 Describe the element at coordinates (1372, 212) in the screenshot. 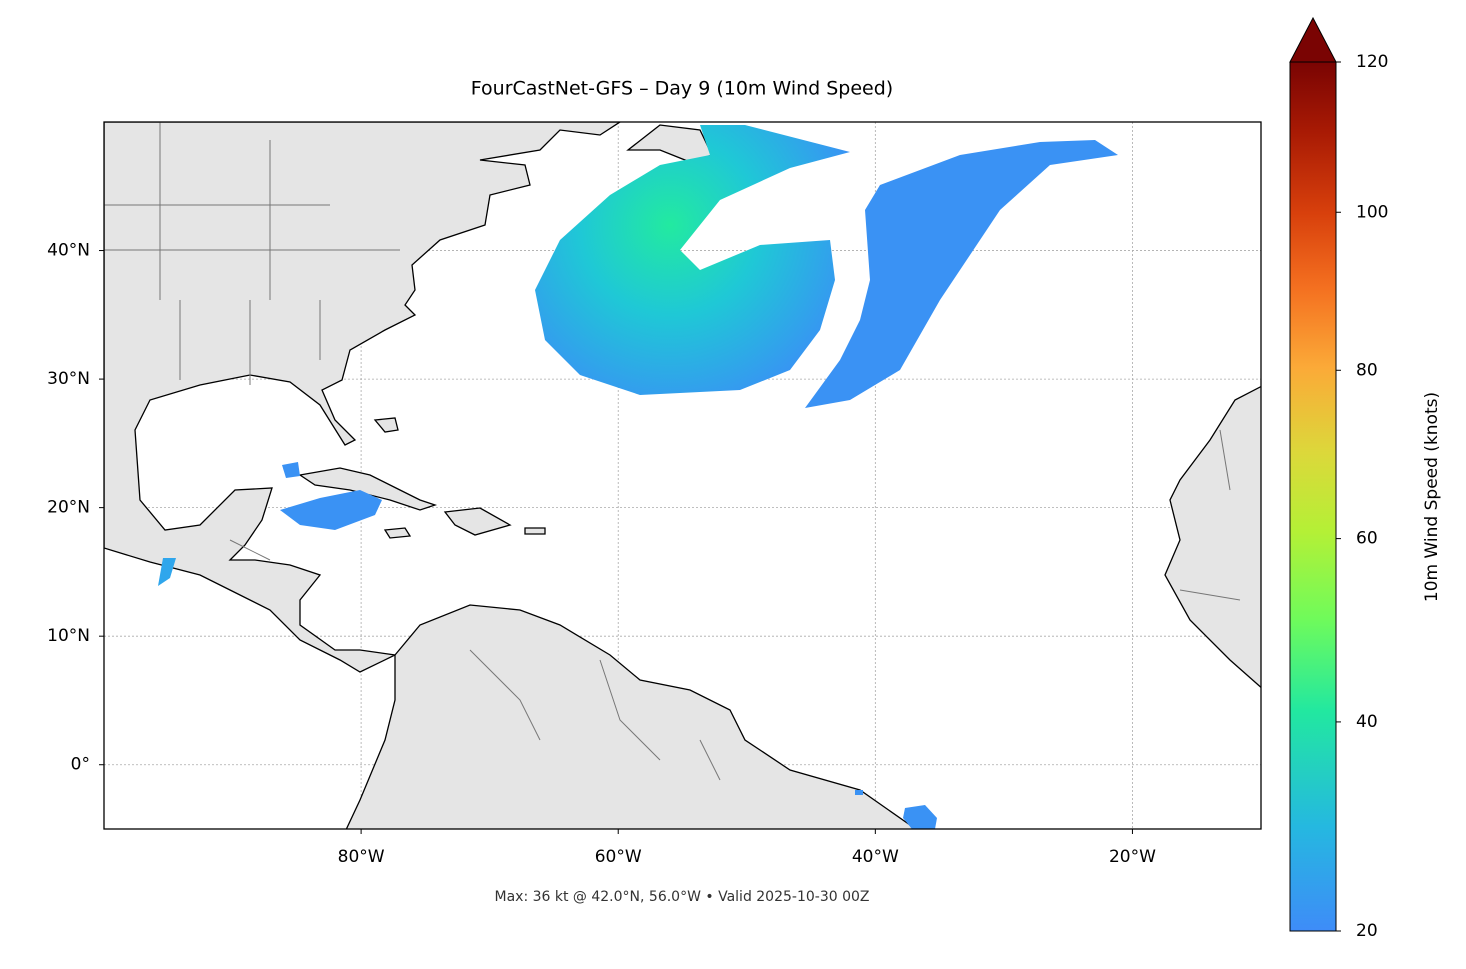

I see `colorbar-tick-label: 100` at that location.